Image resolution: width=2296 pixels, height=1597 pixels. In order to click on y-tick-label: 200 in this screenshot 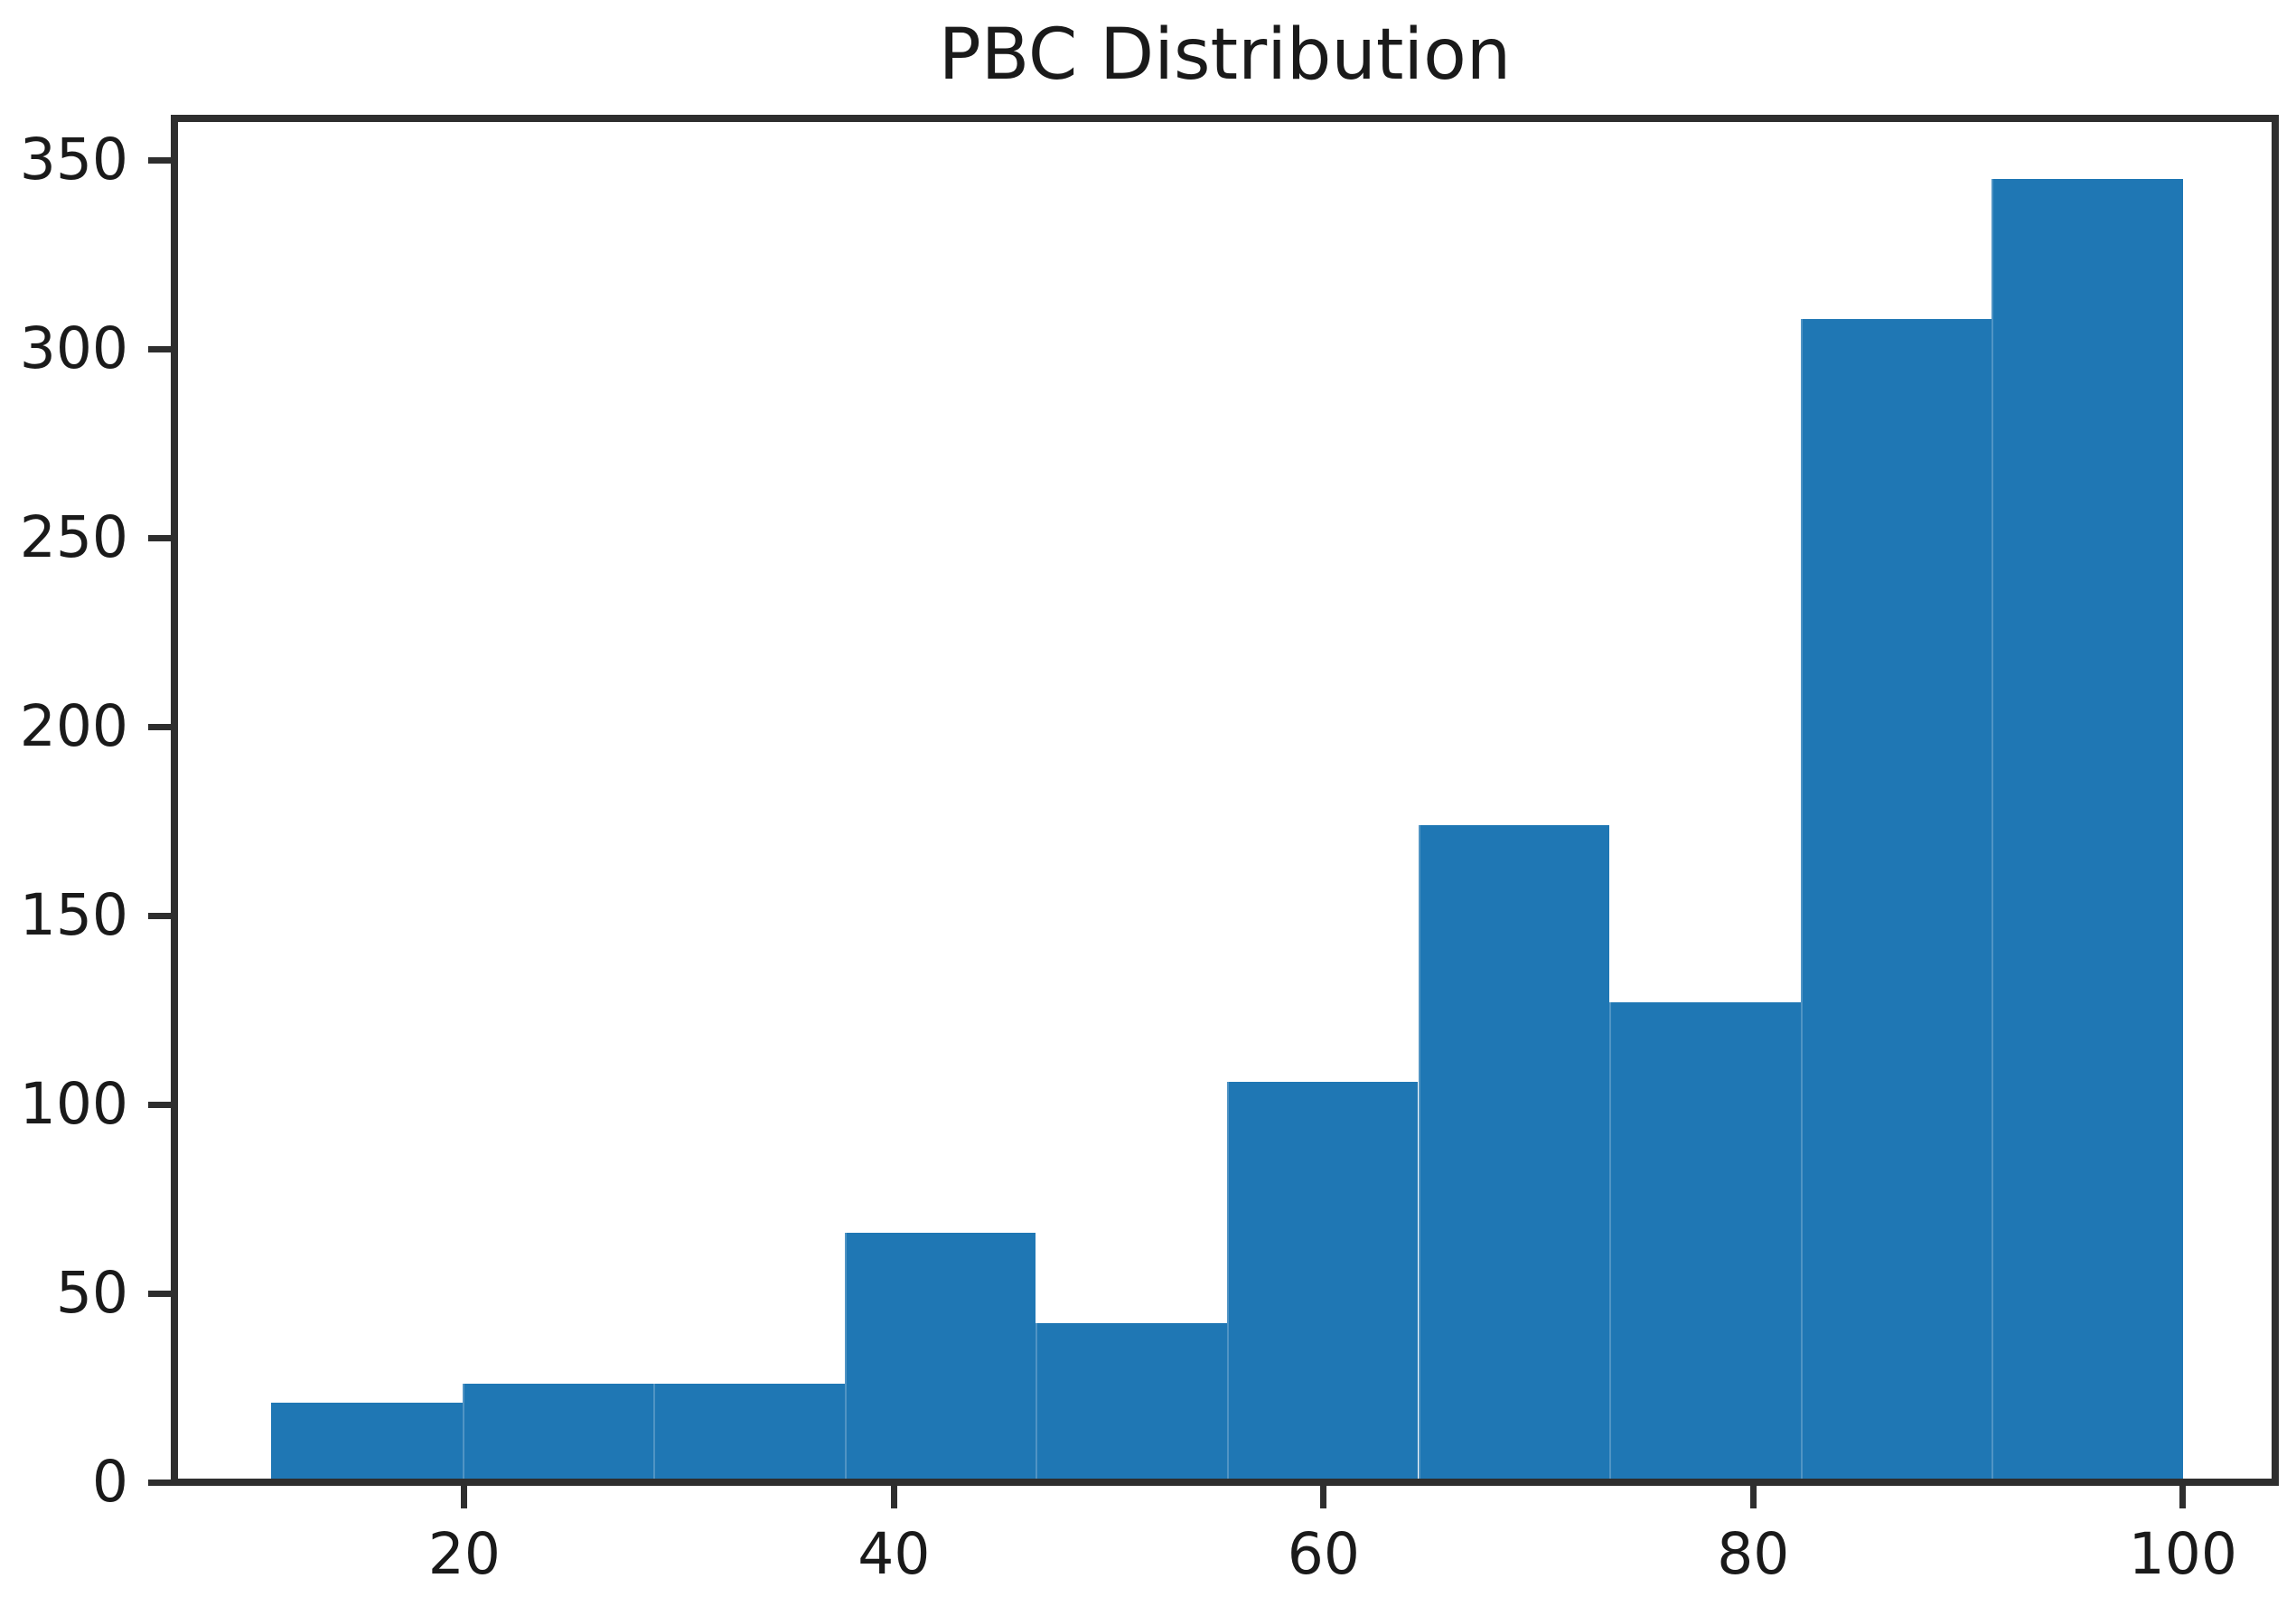, I will do `click(73, 726)`.